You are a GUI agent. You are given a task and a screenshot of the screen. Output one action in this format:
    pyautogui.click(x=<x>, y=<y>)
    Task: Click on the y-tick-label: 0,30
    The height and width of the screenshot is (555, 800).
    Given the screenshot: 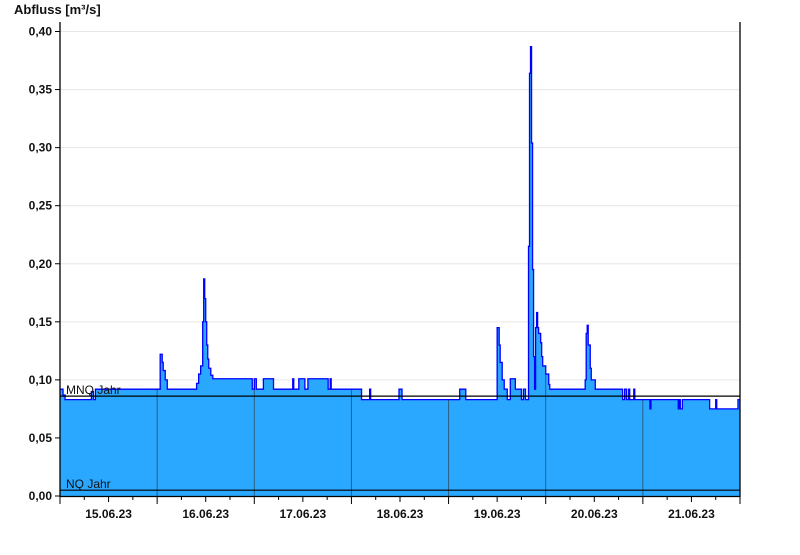 What is the action you would take?
    pyautogui.click(x=41, y=148)
    